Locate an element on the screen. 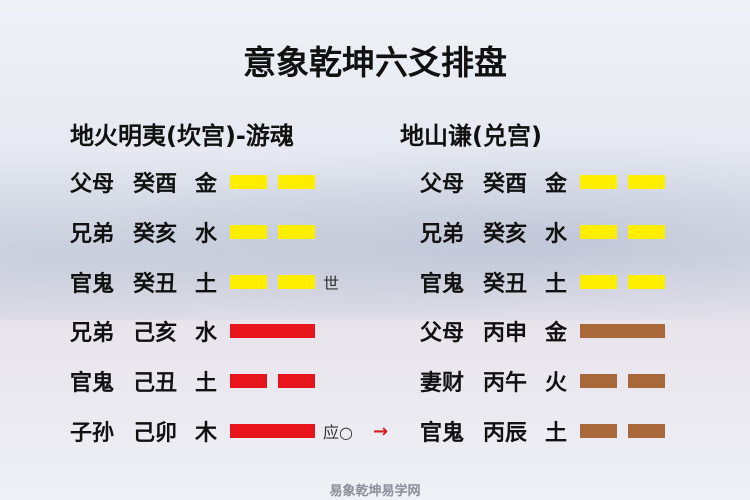 The height and width of the screenshot is (500, 750). six-relation: 妻财 is located at coordinates (442, 383).